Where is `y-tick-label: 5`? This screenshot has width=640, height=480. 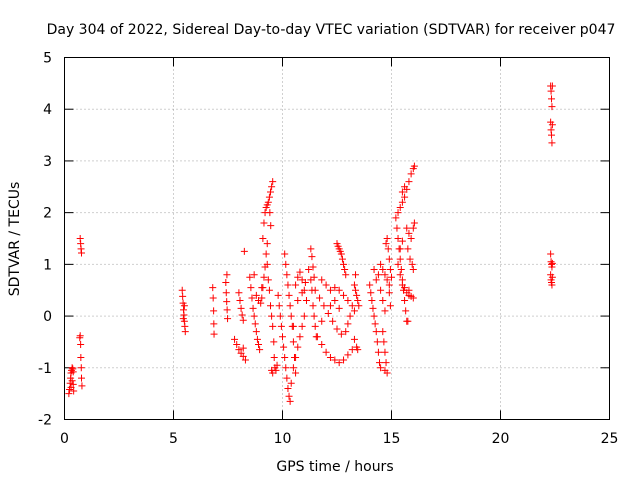 y-tick-label: 5 is located at coordinates (47, 59).